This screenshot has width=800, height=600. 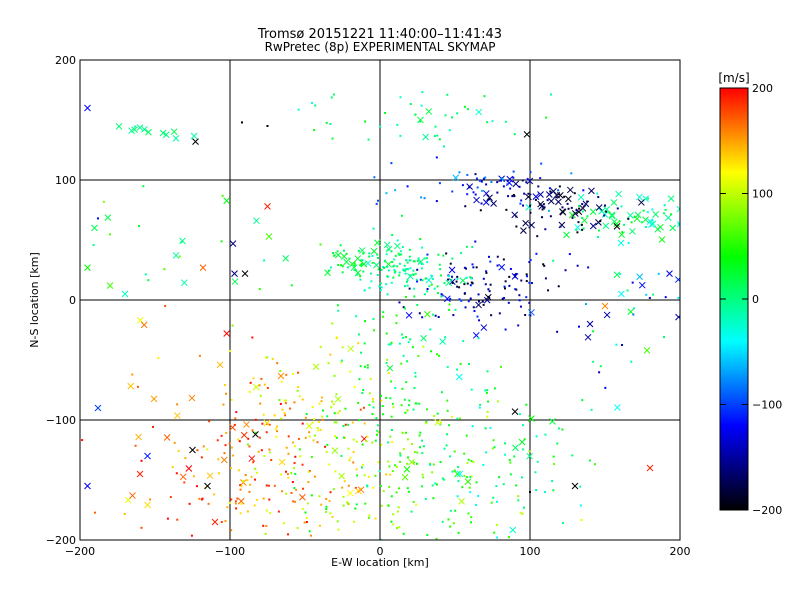 What do you see at coordinates (762, 88) in the screenshot?
I see `colorbar-tick-label: 200` at bounding box center [762, 88].